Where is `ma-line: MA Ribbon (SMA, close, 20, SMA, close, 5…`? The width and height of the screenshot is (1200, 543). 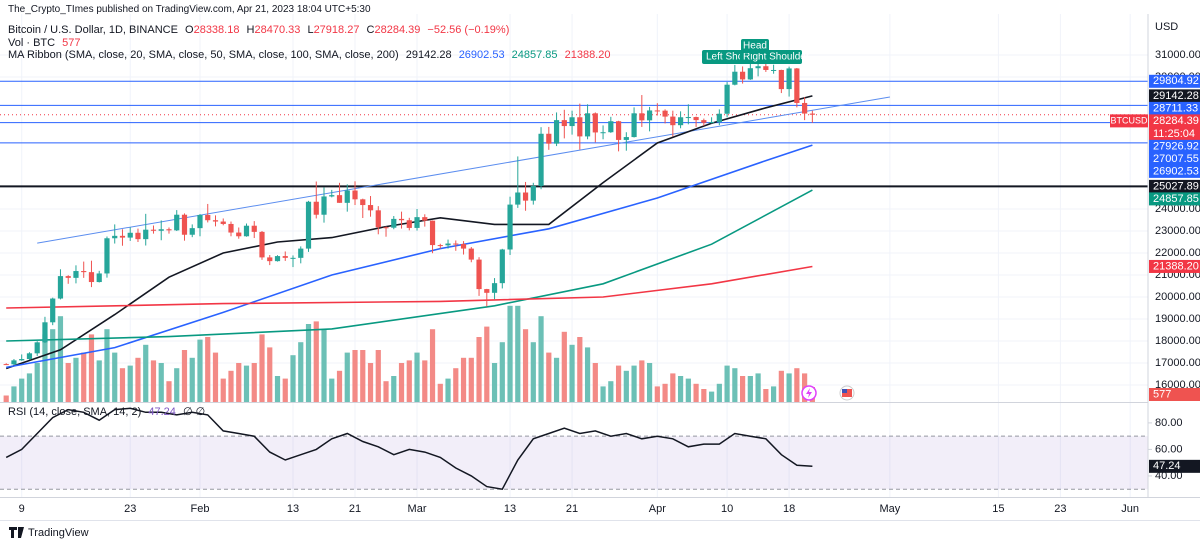 ma-line: MA Ribbon (SMA, close, 20, SMA, close, 5… is located at coordinates (311, 55).